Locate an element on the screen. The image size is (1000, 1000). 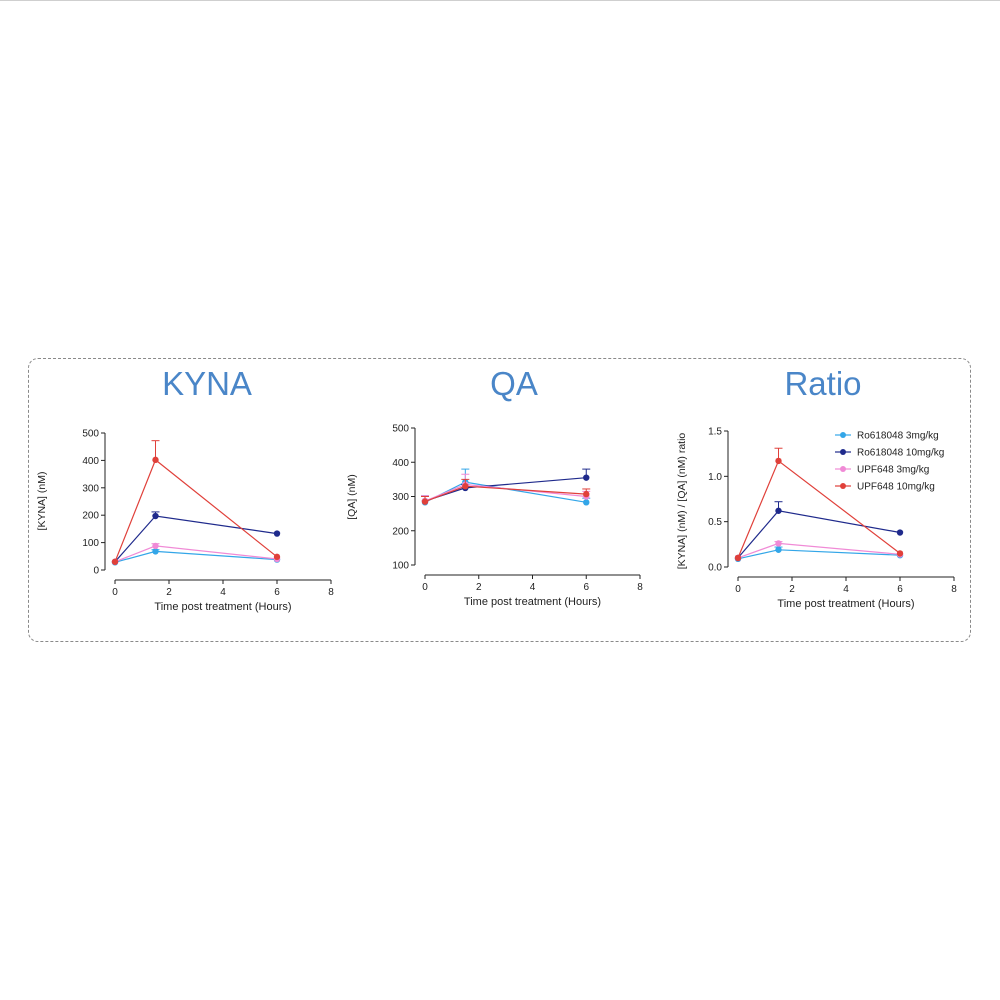
ratio-y-tick-label: 1.5 is located at coordinates (715, 432).